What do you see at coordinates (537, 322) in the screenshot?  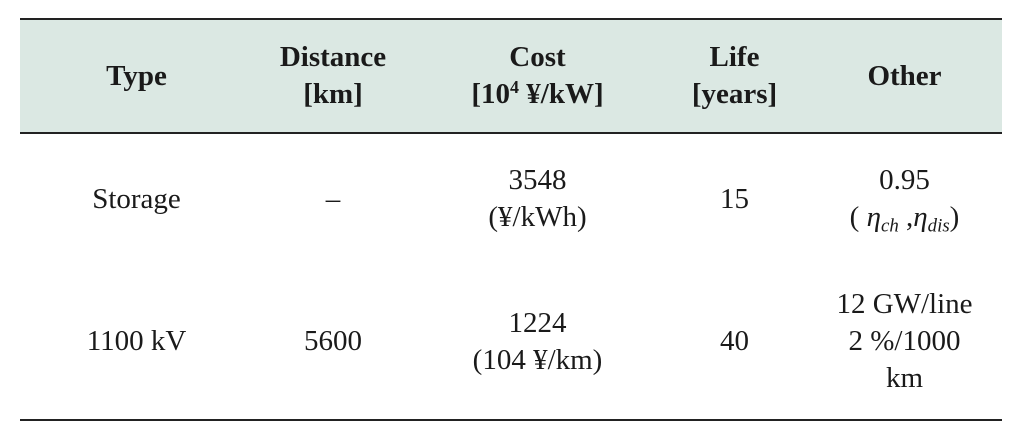 I see `cell-cost-value: 1224` at bounding box center [537, 322].